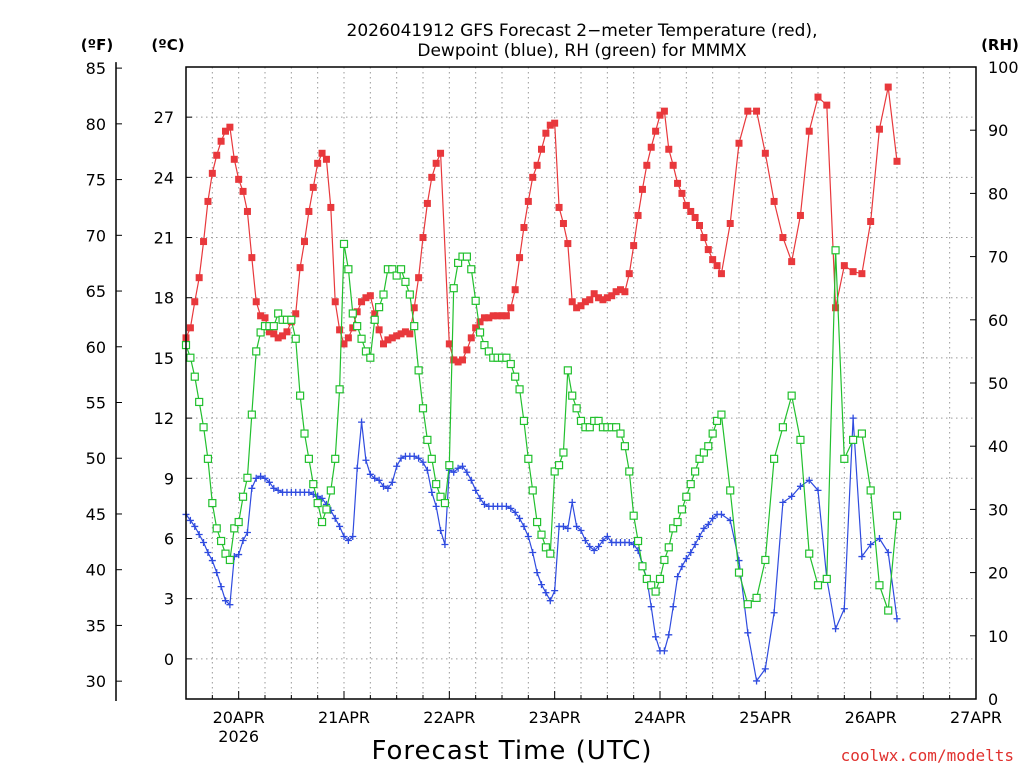  I want to click on rh-tick-label: 90, so click(998, 130).